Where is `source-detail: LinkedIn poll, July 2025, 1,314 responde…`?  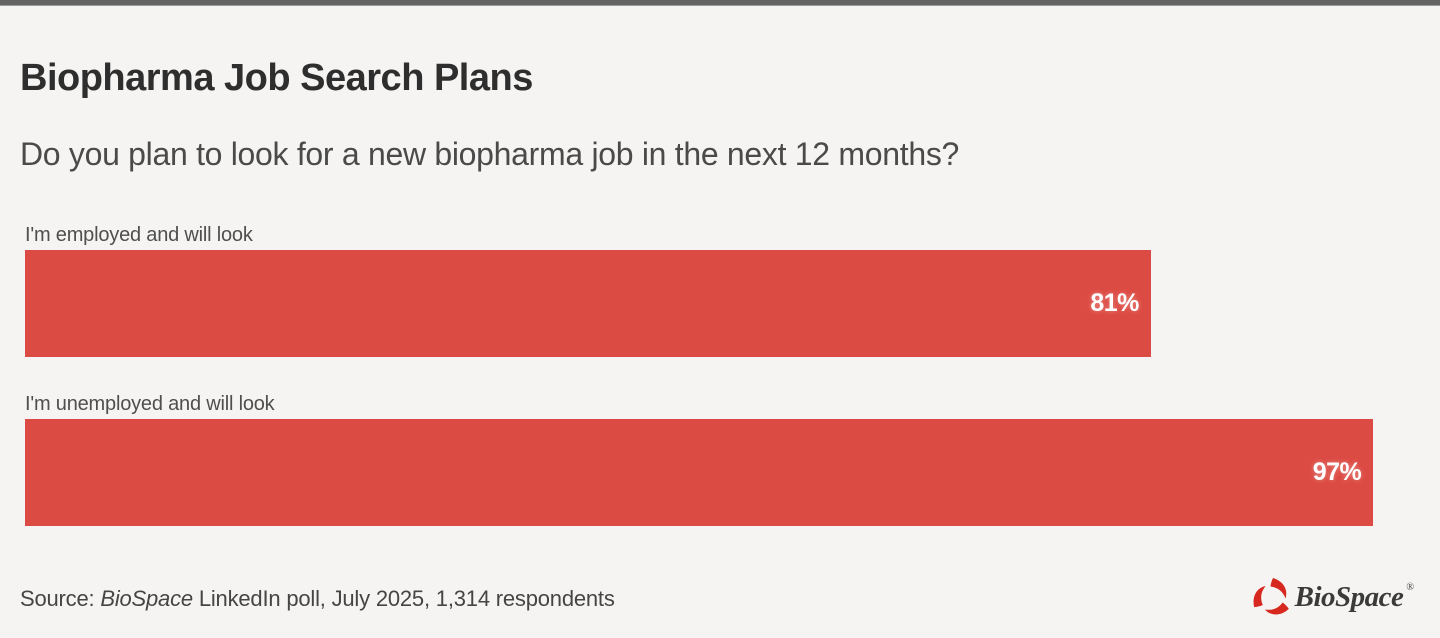
source-detail: LinkedIn poll, July 2025, 1,314 responde… is located at coordinates (403, 598).